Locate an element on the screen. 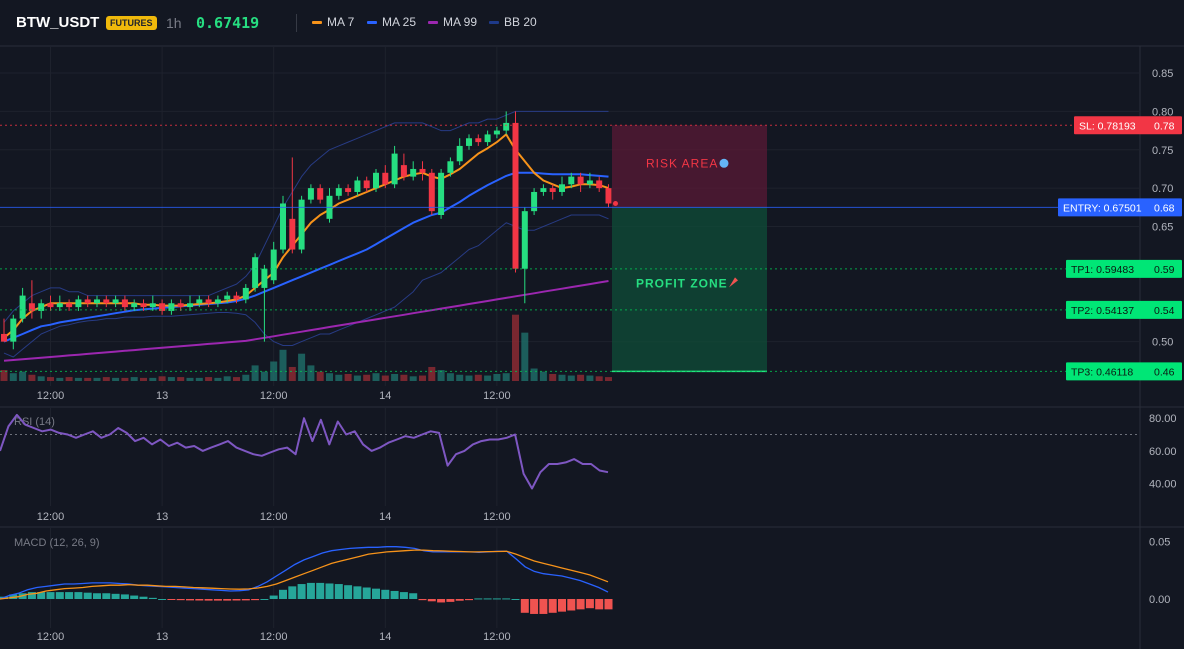  risk-area-zone is located at coordinates (689, 166).